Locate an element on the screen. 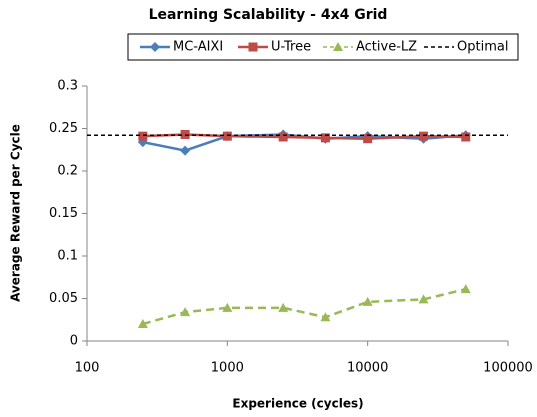  y-tick-label: 0.2 is located at coordinates (67, 171).